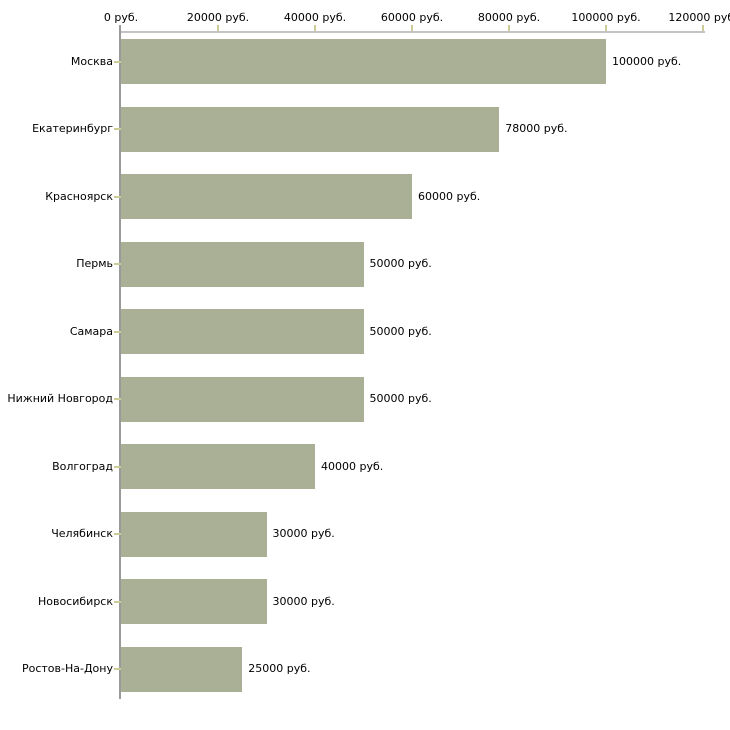 Image resolution: width=730 pixels, height=730 pixels. What do you see at coordinates (91, 61) in the screenshot?
I see `category-label: Москва` at bounding box center [91, 61].